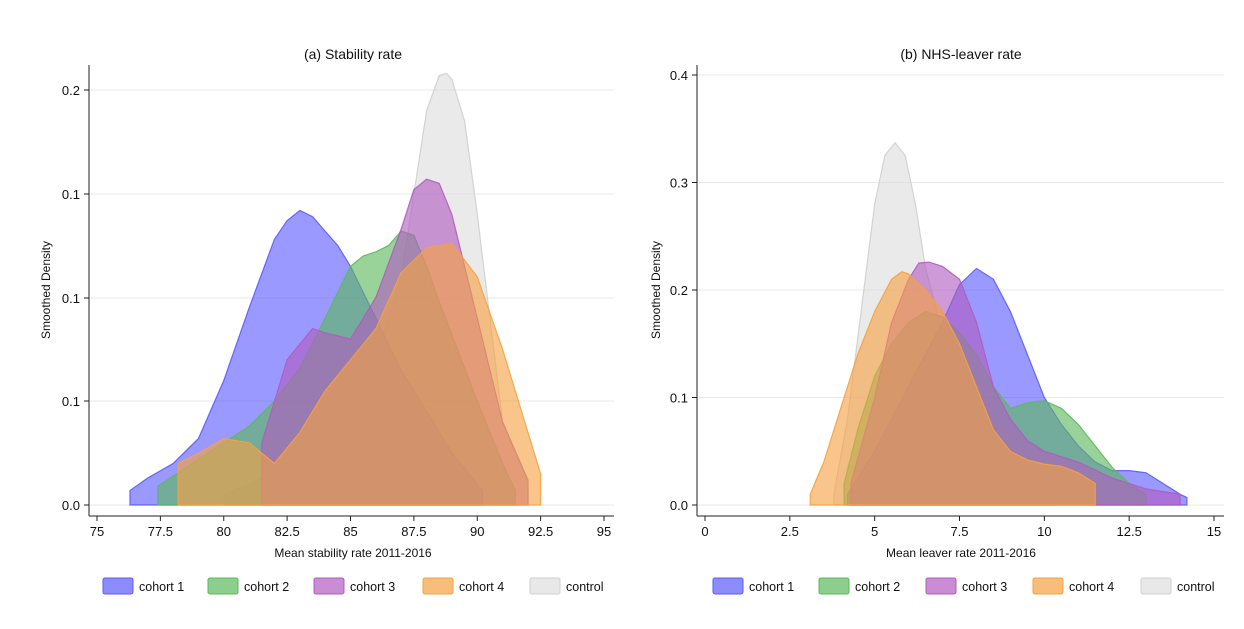 The image size is (1244, 629). Describe the element at coordinates (959, 531) in the screenshot. I see `x-tick-label-nhs-leaver-3: 7.5` at that location.